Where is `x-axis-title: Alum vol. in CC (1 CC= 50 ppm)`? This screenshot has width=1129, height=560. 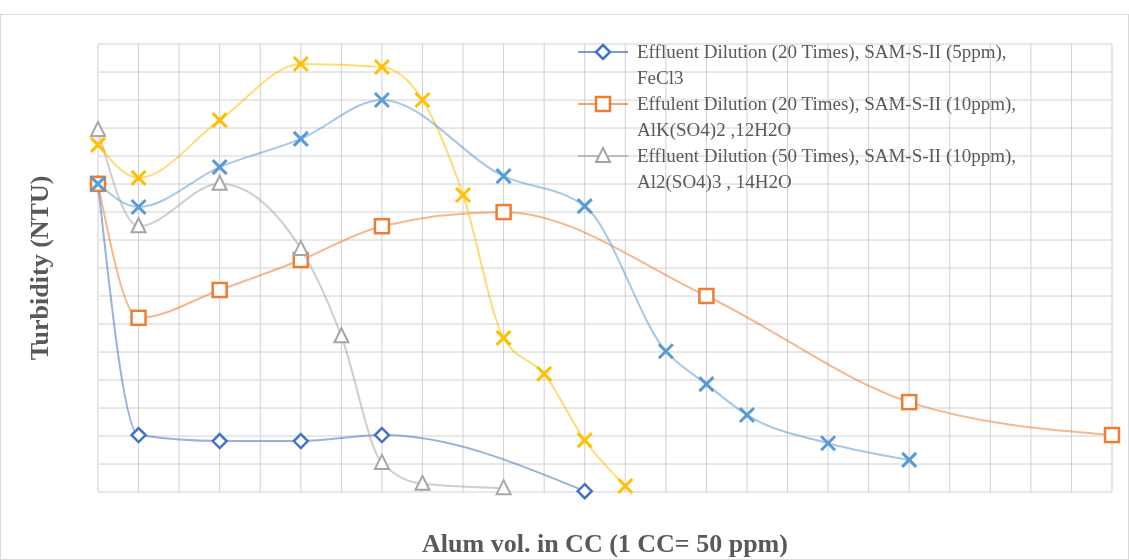
x-axis-title: Alum vol. in CC (1 CC= 50 ppm) is located at coordinates (605, 543).